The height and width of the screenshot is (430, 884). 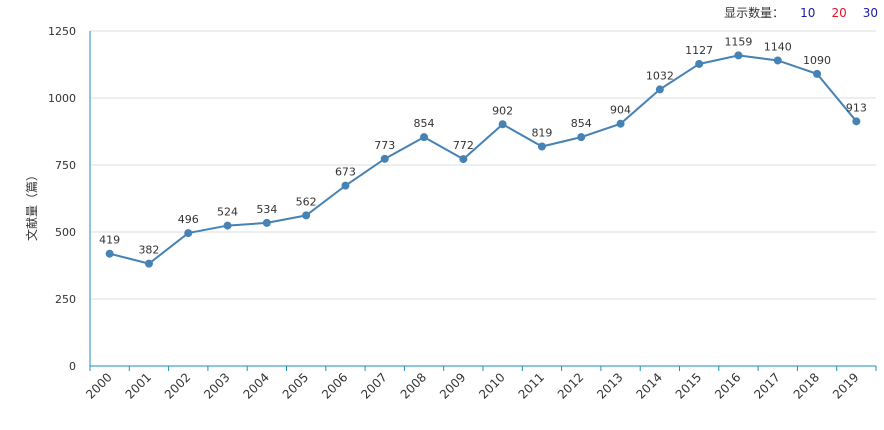 I want to click on data-label: 1140, so click(x=778, y=46).